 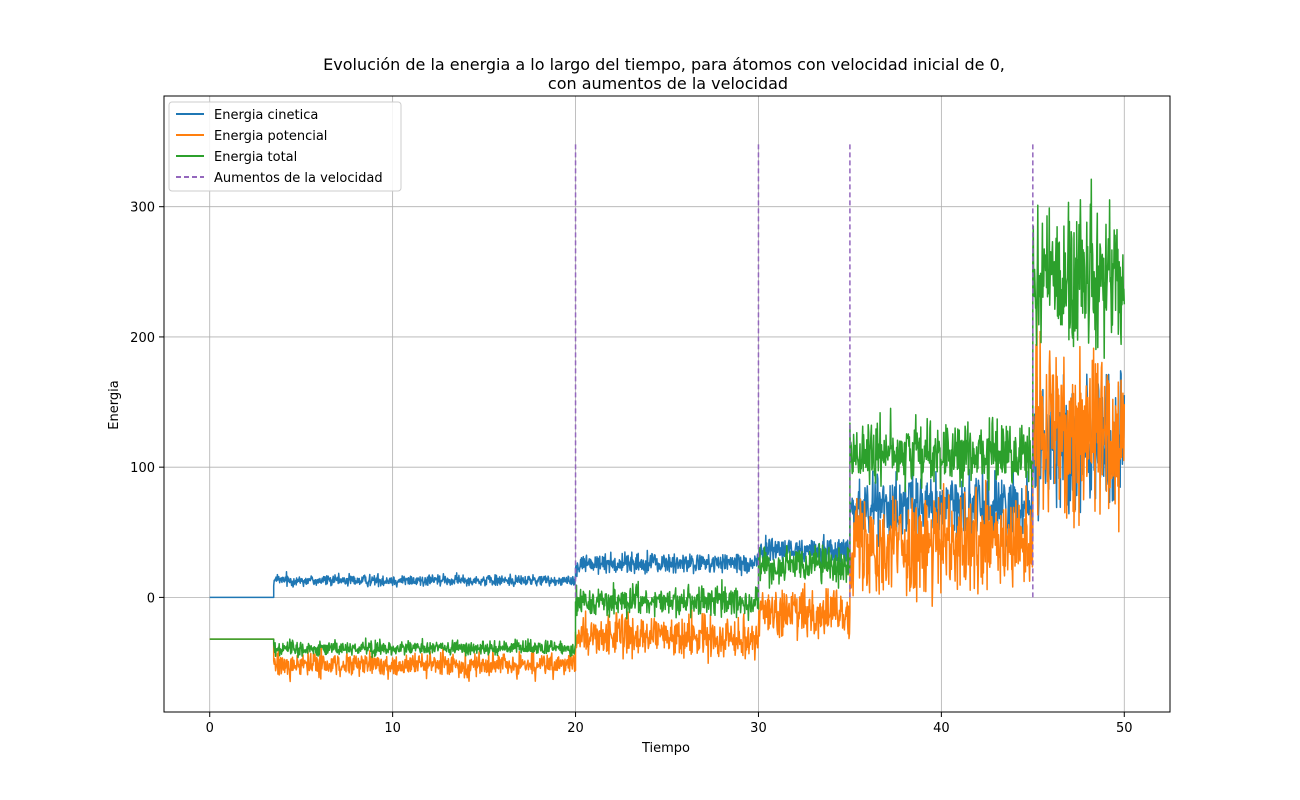 I want to click on chart-title-line2: con aumentos de la velocidad, so click(x=668, y=83).